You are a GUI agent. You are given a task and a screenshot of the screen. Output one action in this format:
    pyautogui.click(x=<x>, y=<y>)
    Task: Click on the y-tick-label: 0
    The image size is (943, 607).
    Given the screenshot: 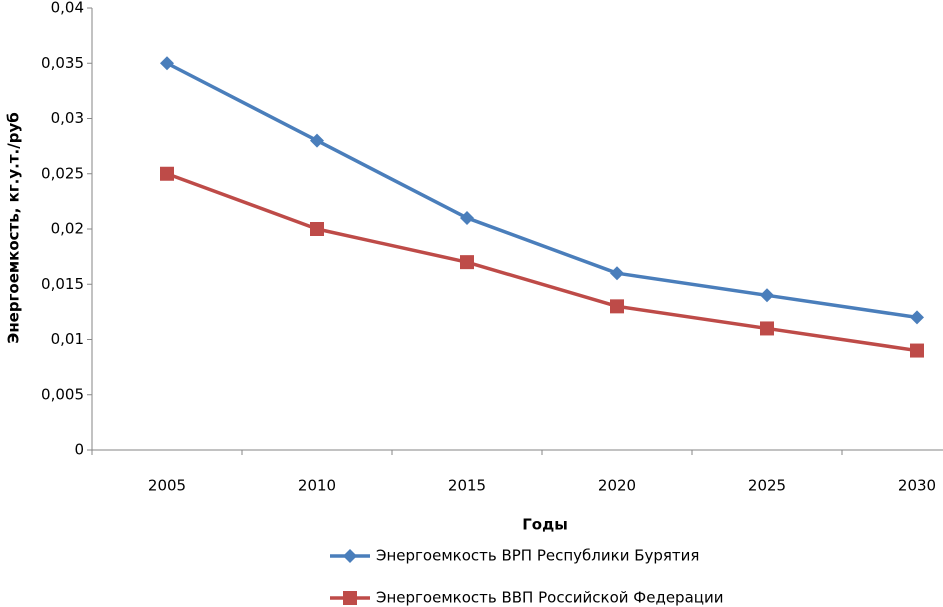 What is the action you would take?
    pyautogui.click(x=79, y=450)
    